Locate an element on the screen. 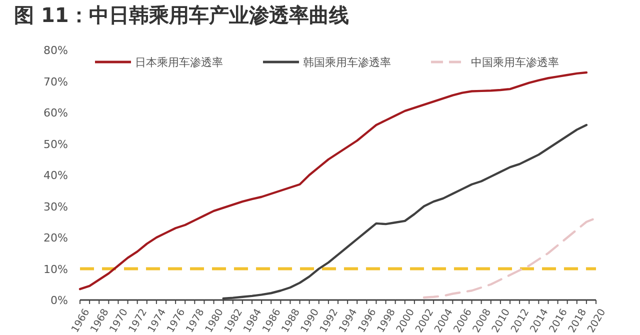 Image resolution: width=640 pixels, height=335 pixels. y-tick-label: 0% is located at coordinates (59, 300).